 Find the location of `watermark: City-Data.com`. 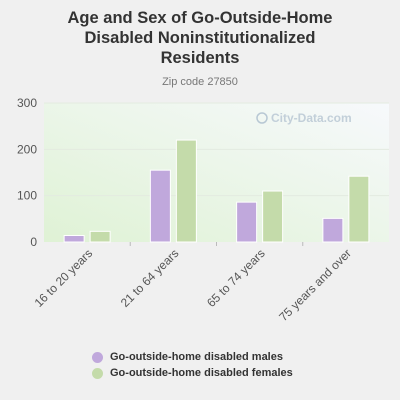

watermark: City-Data.com is located at coordinates (304, 118).